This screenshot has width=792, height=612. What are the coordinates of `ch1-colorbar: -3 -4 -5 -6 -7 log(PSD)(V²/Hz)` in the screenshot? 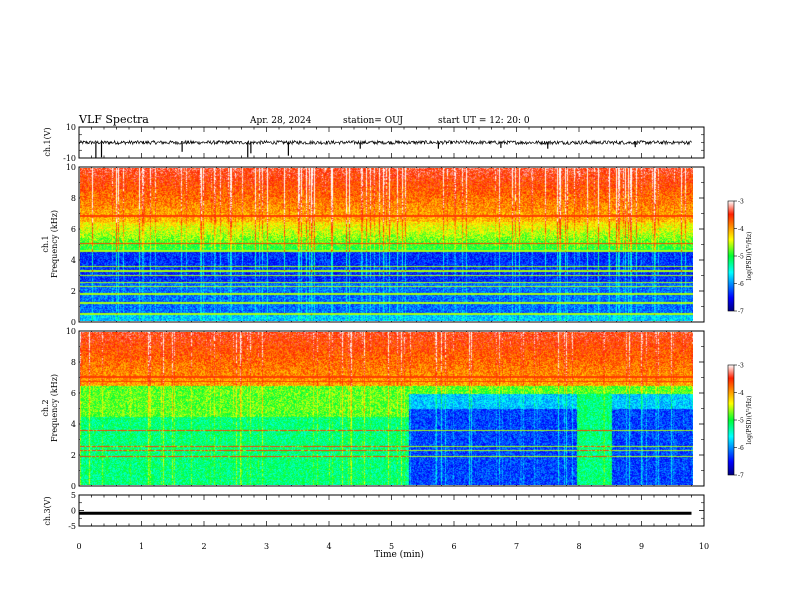 It's located at (740, 257).